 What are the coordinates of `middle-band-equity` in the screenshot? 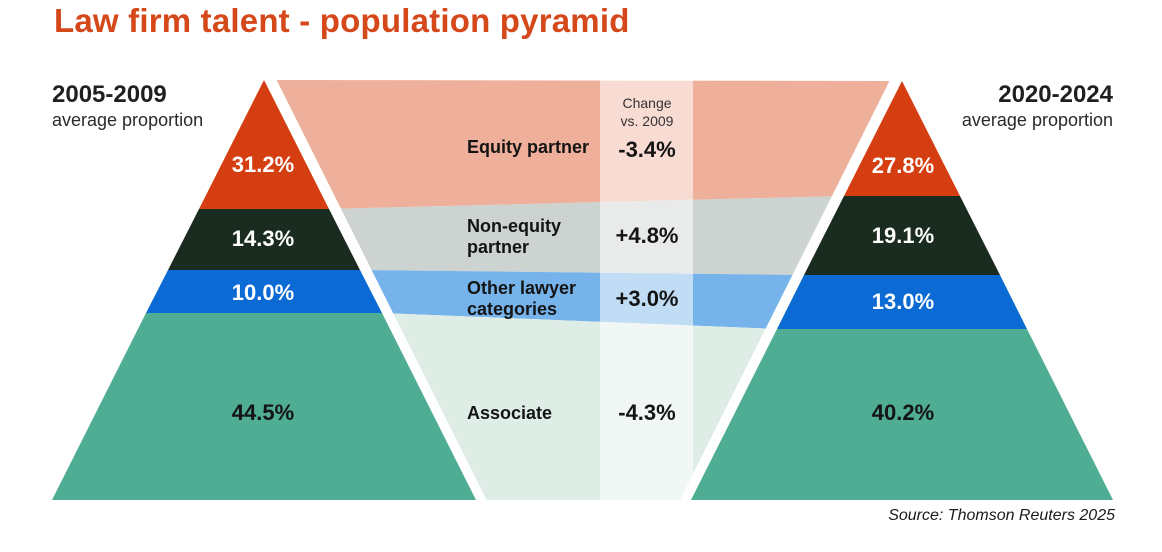 It's located at (583, 144).